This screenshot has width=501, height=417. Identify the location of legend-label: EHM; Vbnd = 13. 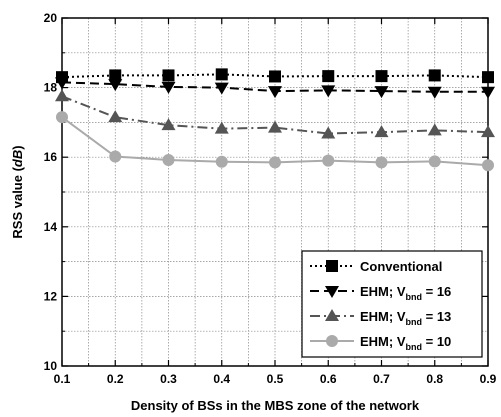
(405, 318).